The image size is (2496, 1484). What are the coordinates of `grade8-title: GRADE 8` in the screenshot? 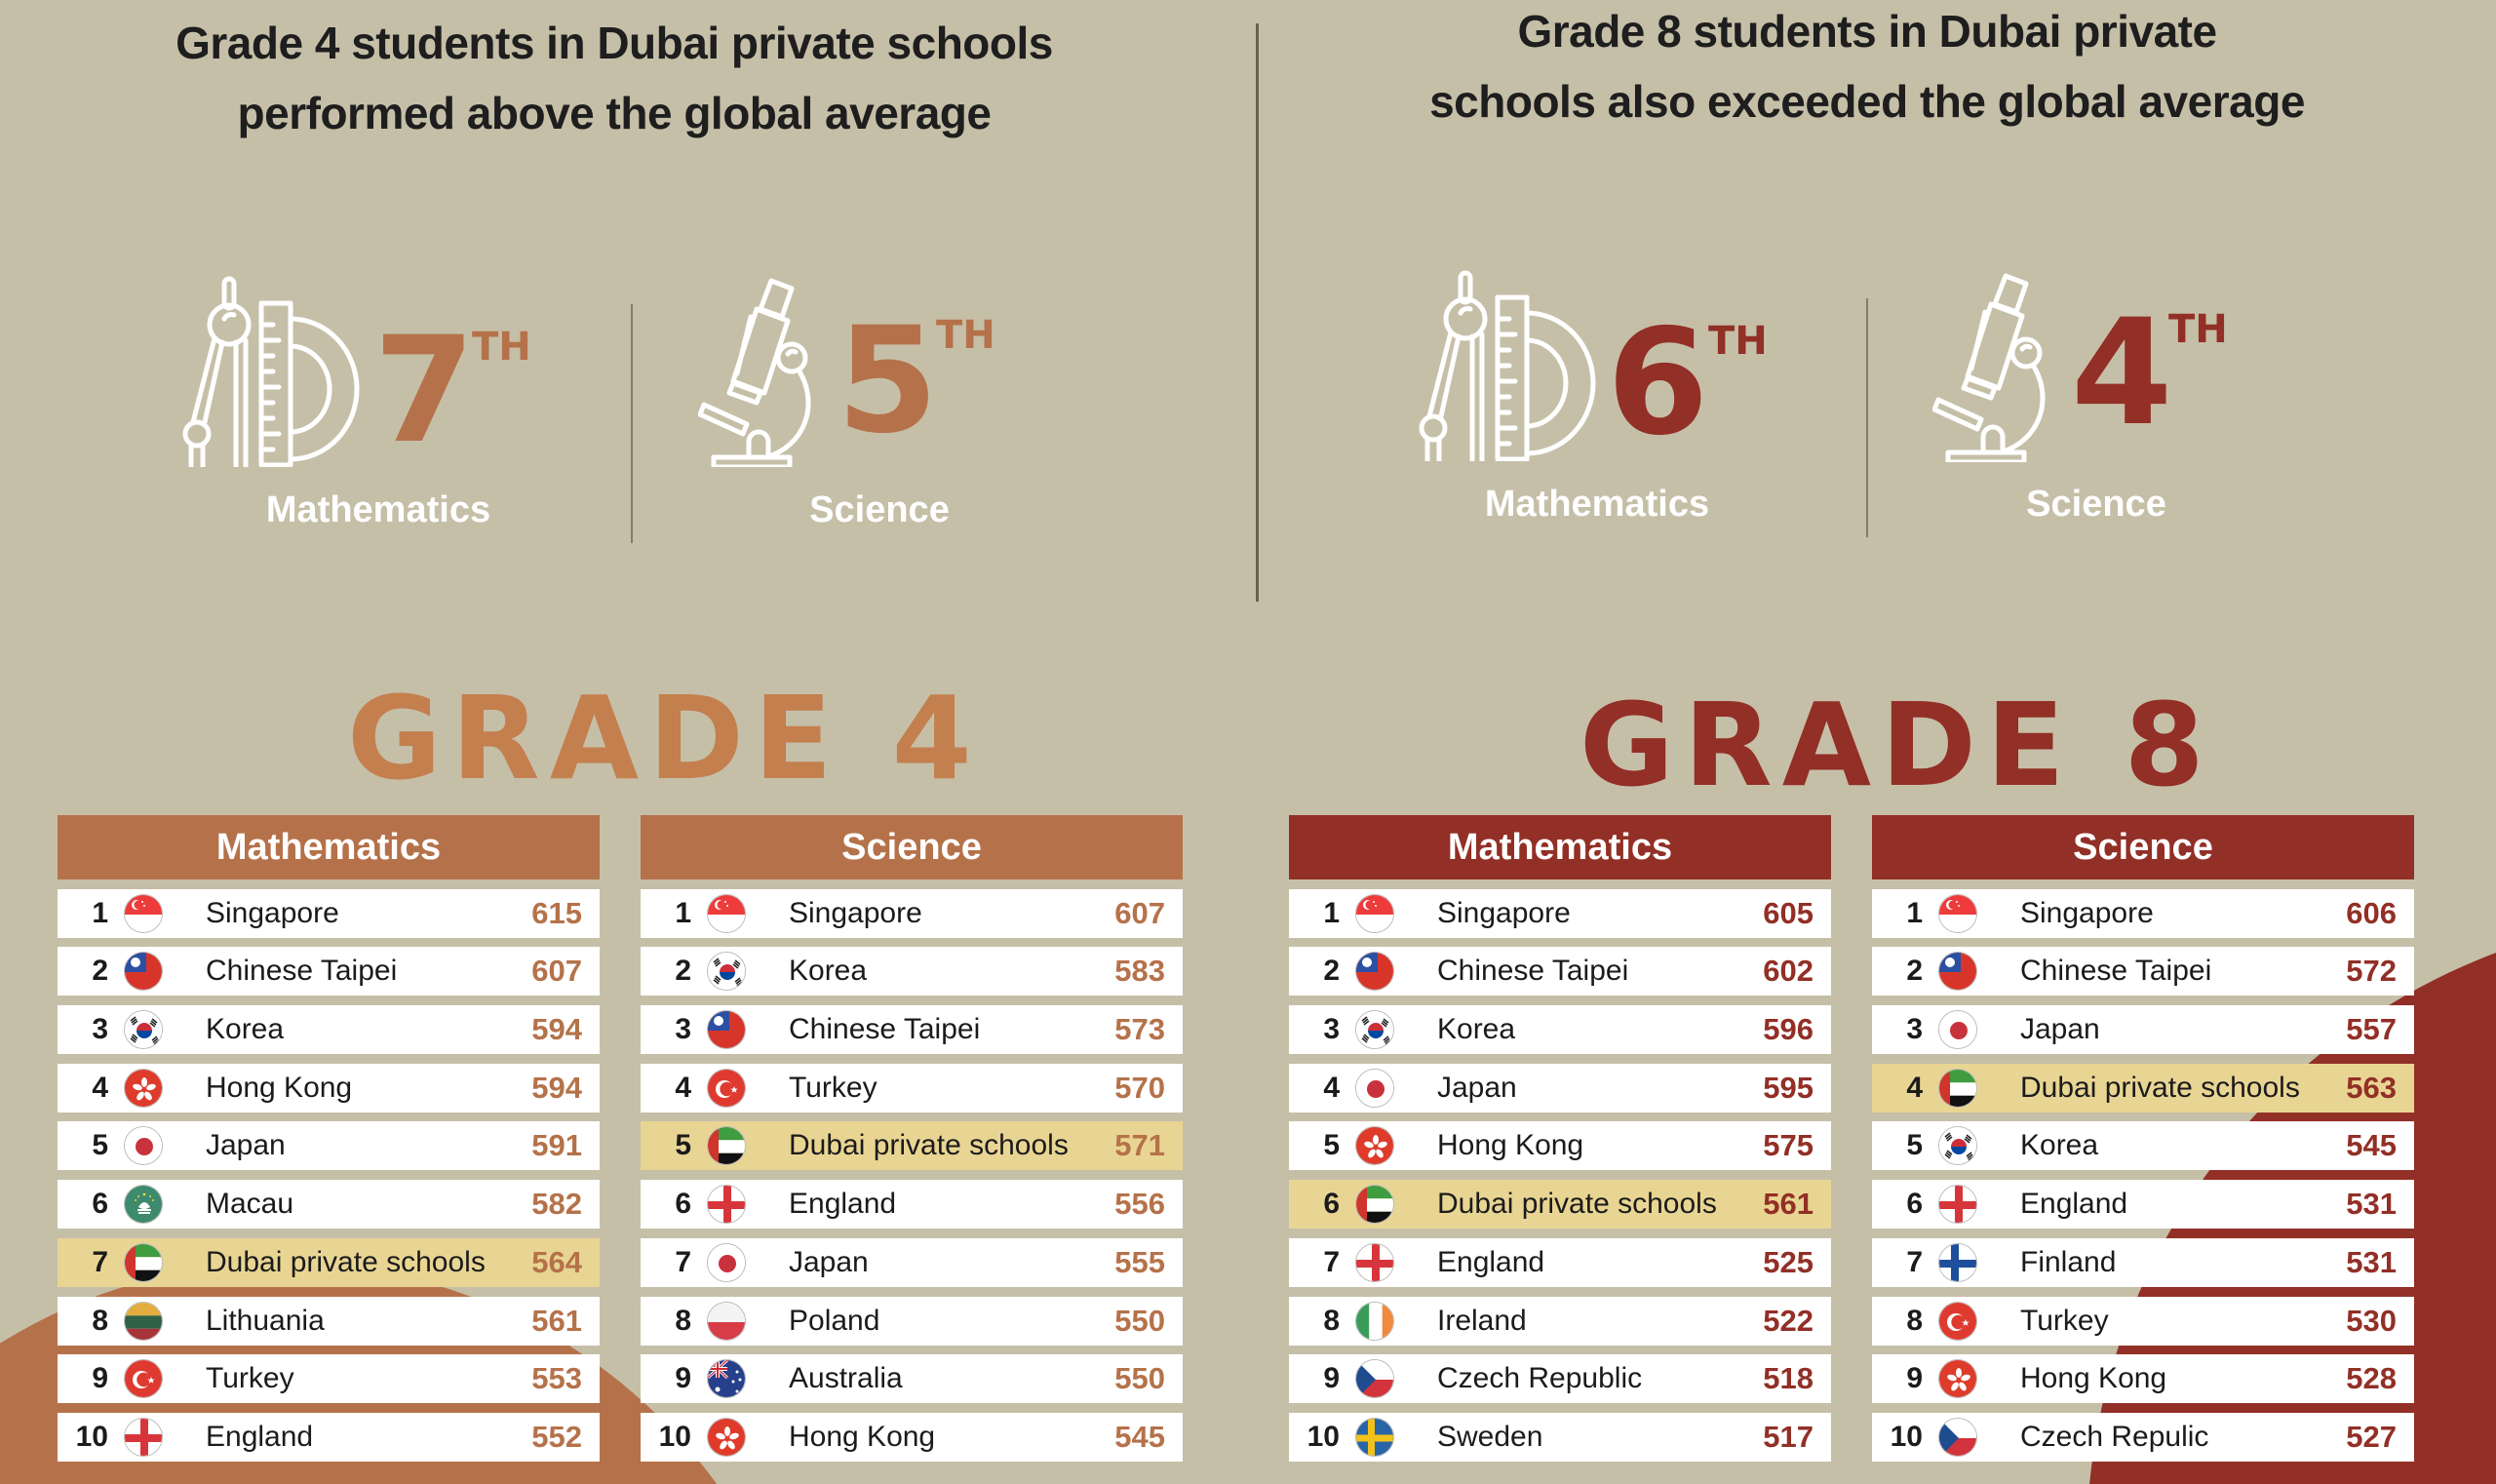 It's located at (1897, 745).